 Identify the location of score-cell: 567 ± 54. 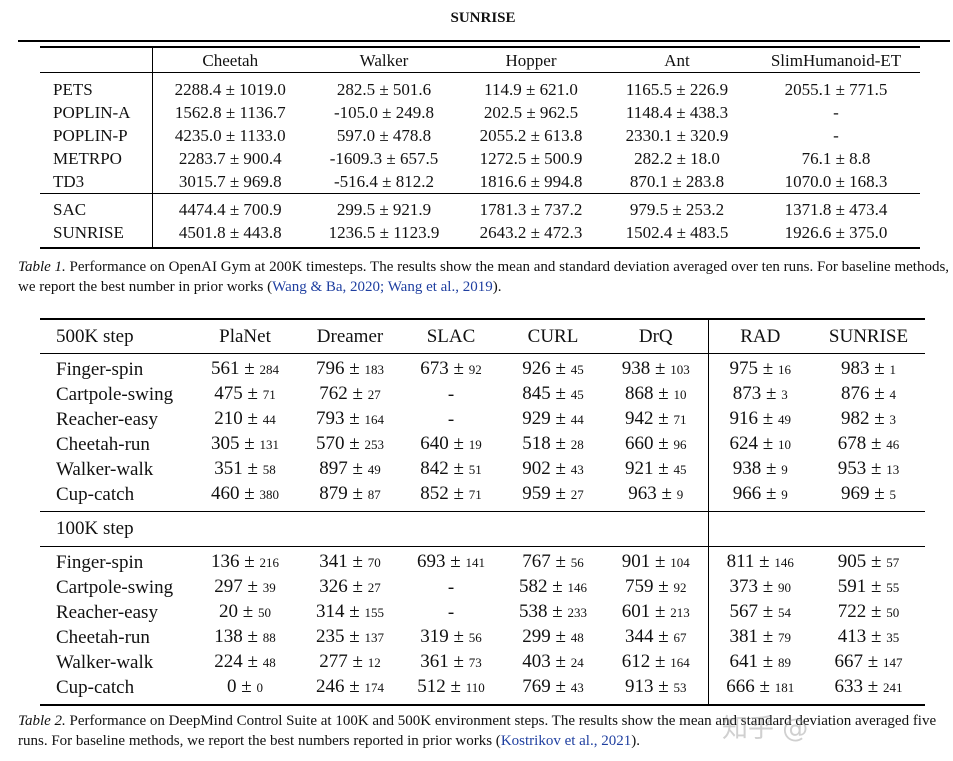
(759, 612).